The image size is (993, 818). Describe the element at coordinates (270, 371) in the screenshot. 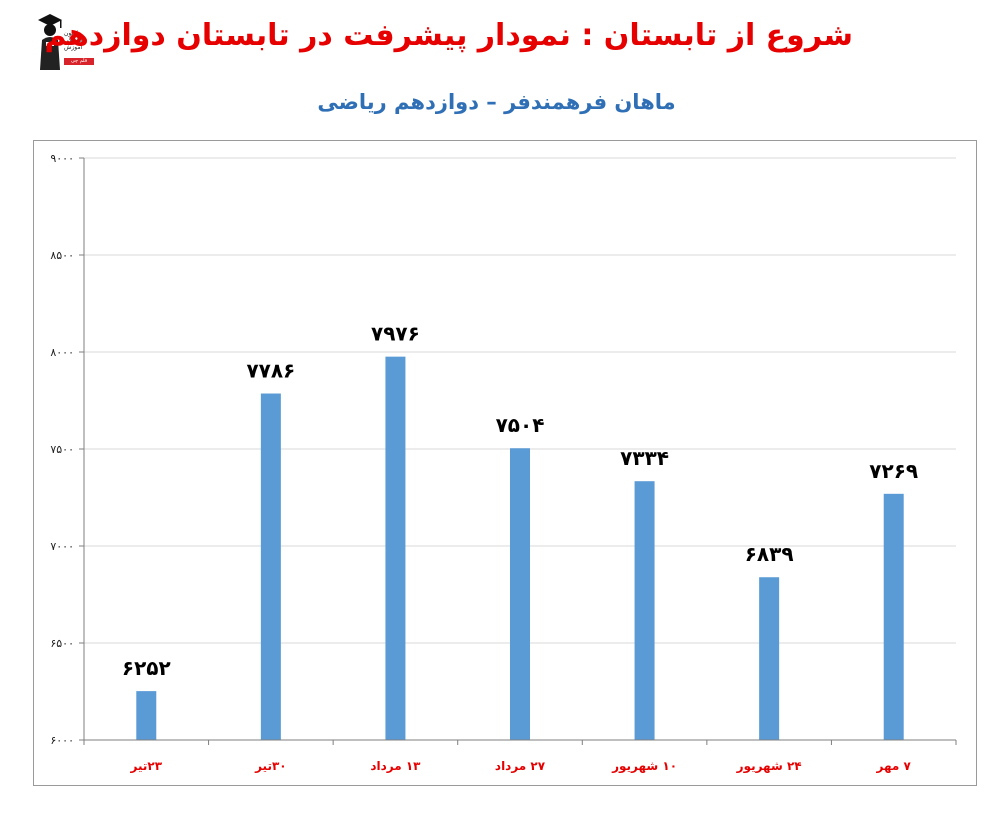

I see `data-label: ۷۷۸۶` at that location.